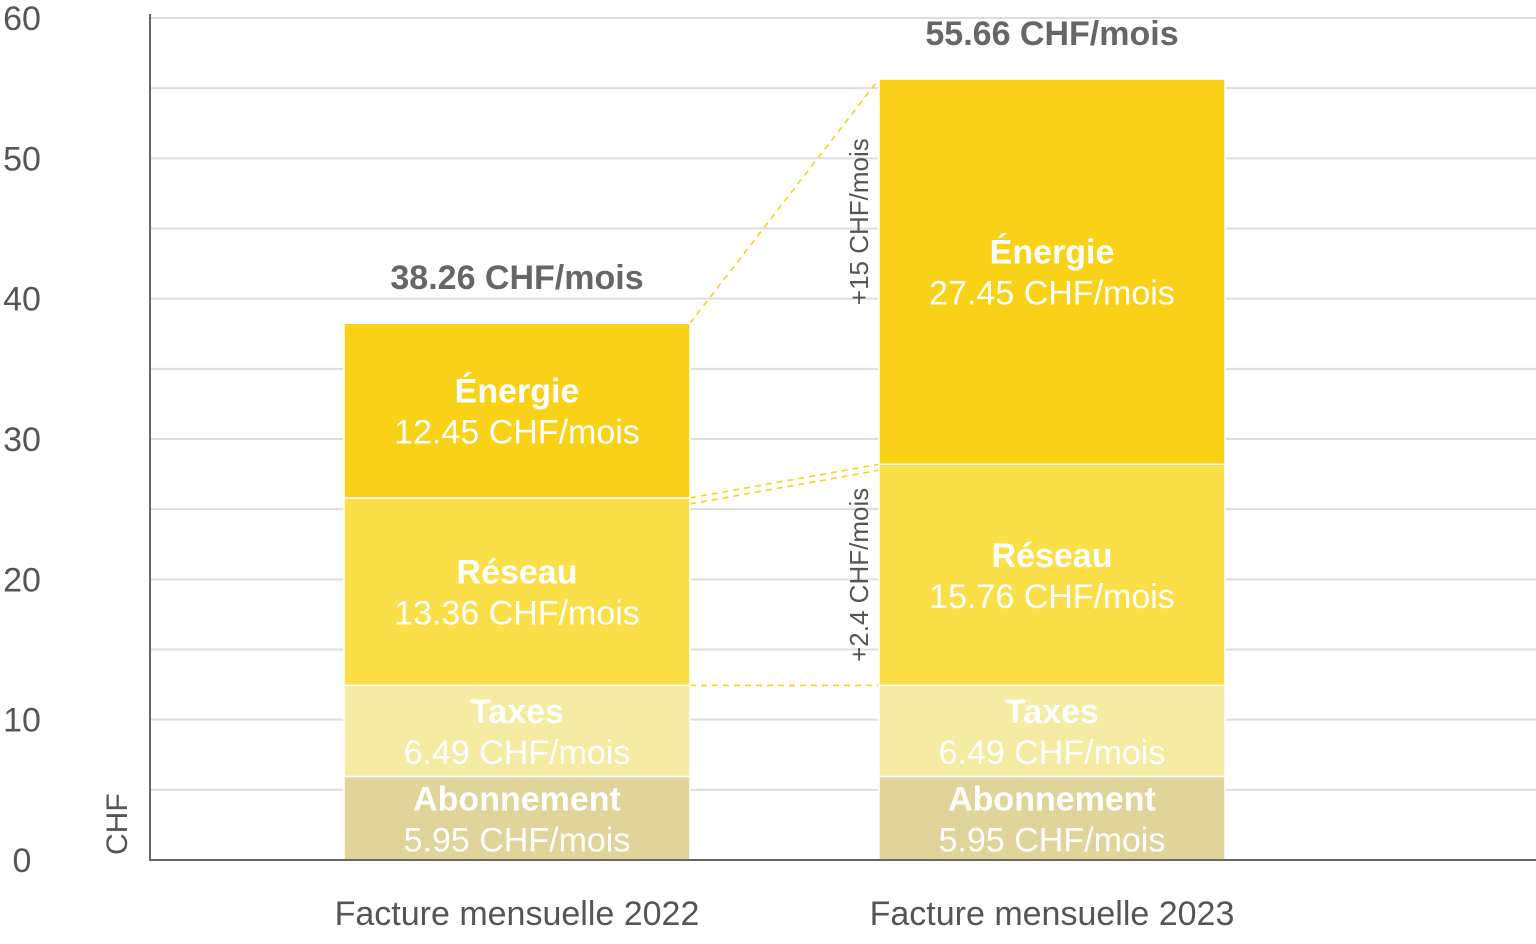 The image size is (1536, 944). Describe the element at coordinates (517, 433) in the screenshot. I see `segment-value-label: 12.45 CHF/mois` at that location.